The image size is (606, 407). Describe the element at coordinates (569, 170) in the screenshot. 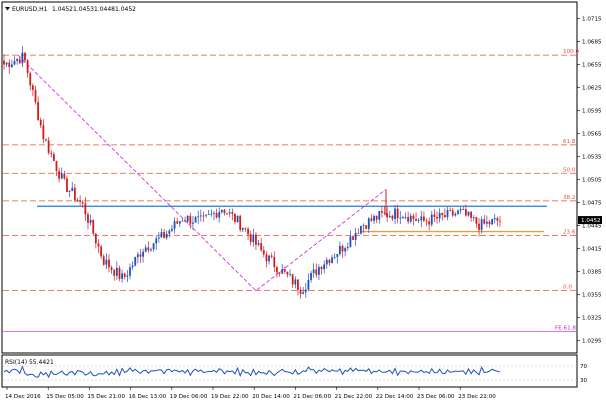

I see `fib-level-label: 50.0` at that location.